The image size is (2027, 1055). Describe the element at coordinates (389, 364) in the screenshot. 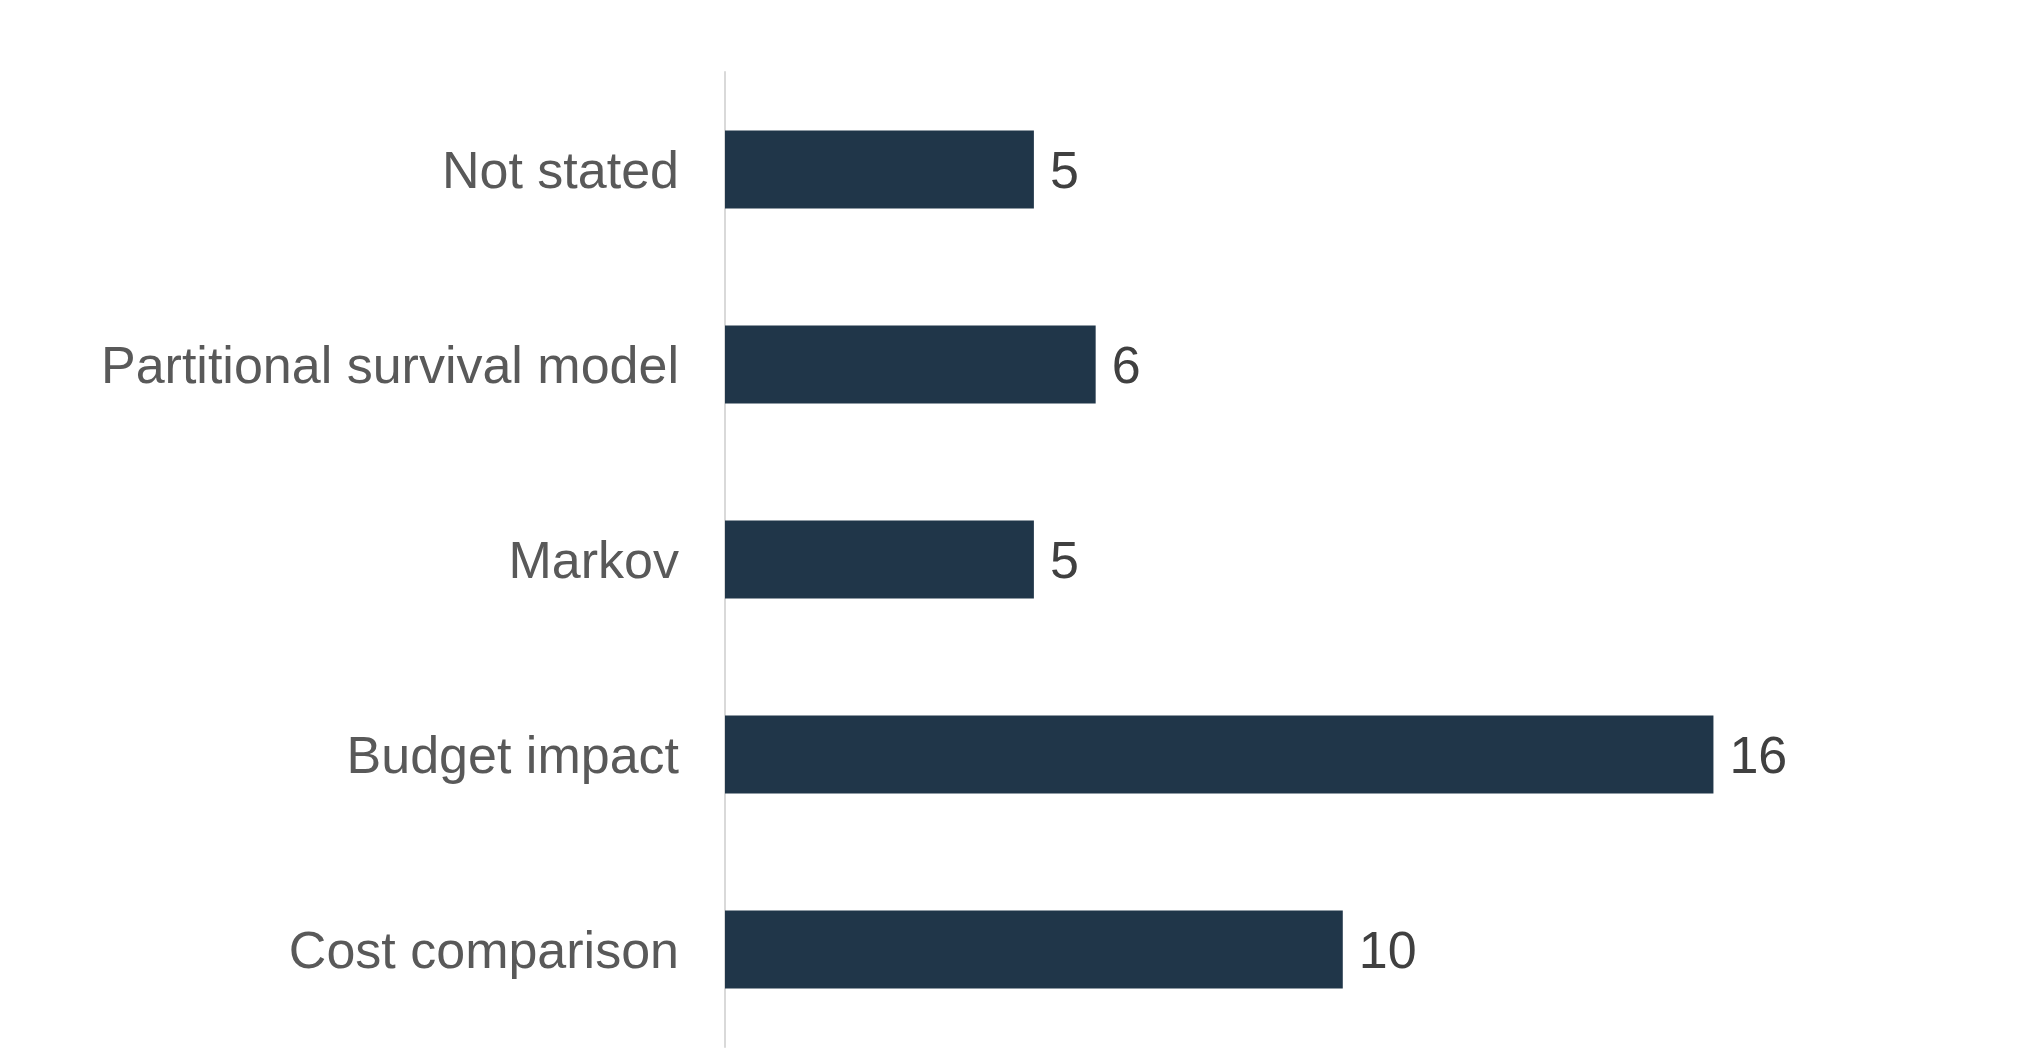

I see `y-tick-label: Partitional survival model` at that location.